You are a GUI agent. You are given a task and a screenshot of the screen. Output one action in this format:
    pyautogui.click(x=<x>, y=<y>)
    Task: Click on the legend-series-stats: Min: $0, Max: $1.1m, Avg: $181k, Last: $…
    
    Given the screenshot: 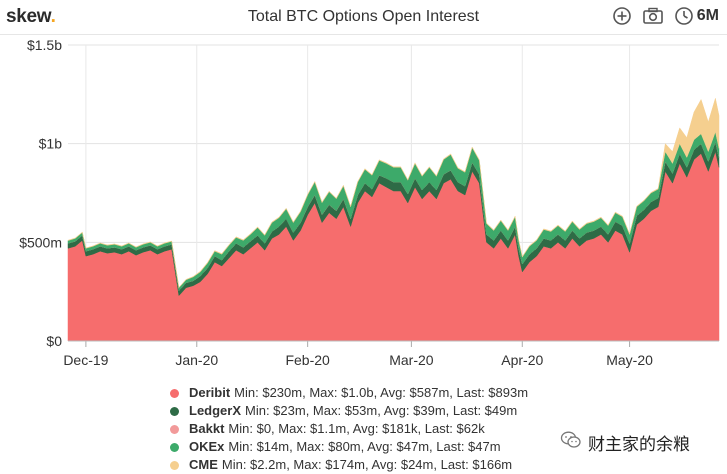 What is the action you would take?
    pyautogui.click(x=356, y=428)
    